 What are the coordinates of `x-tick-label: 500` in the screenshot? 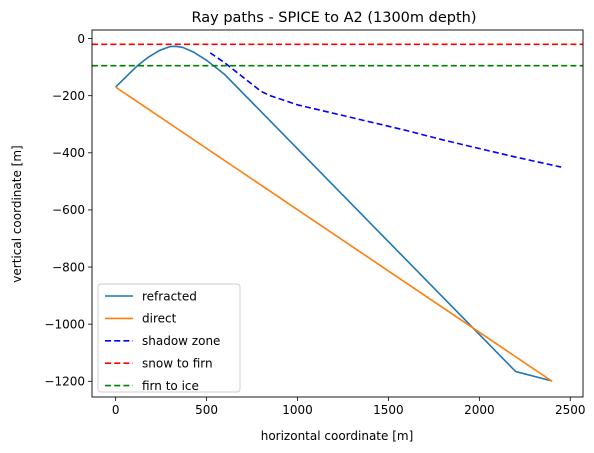 It's located at (206, 410).